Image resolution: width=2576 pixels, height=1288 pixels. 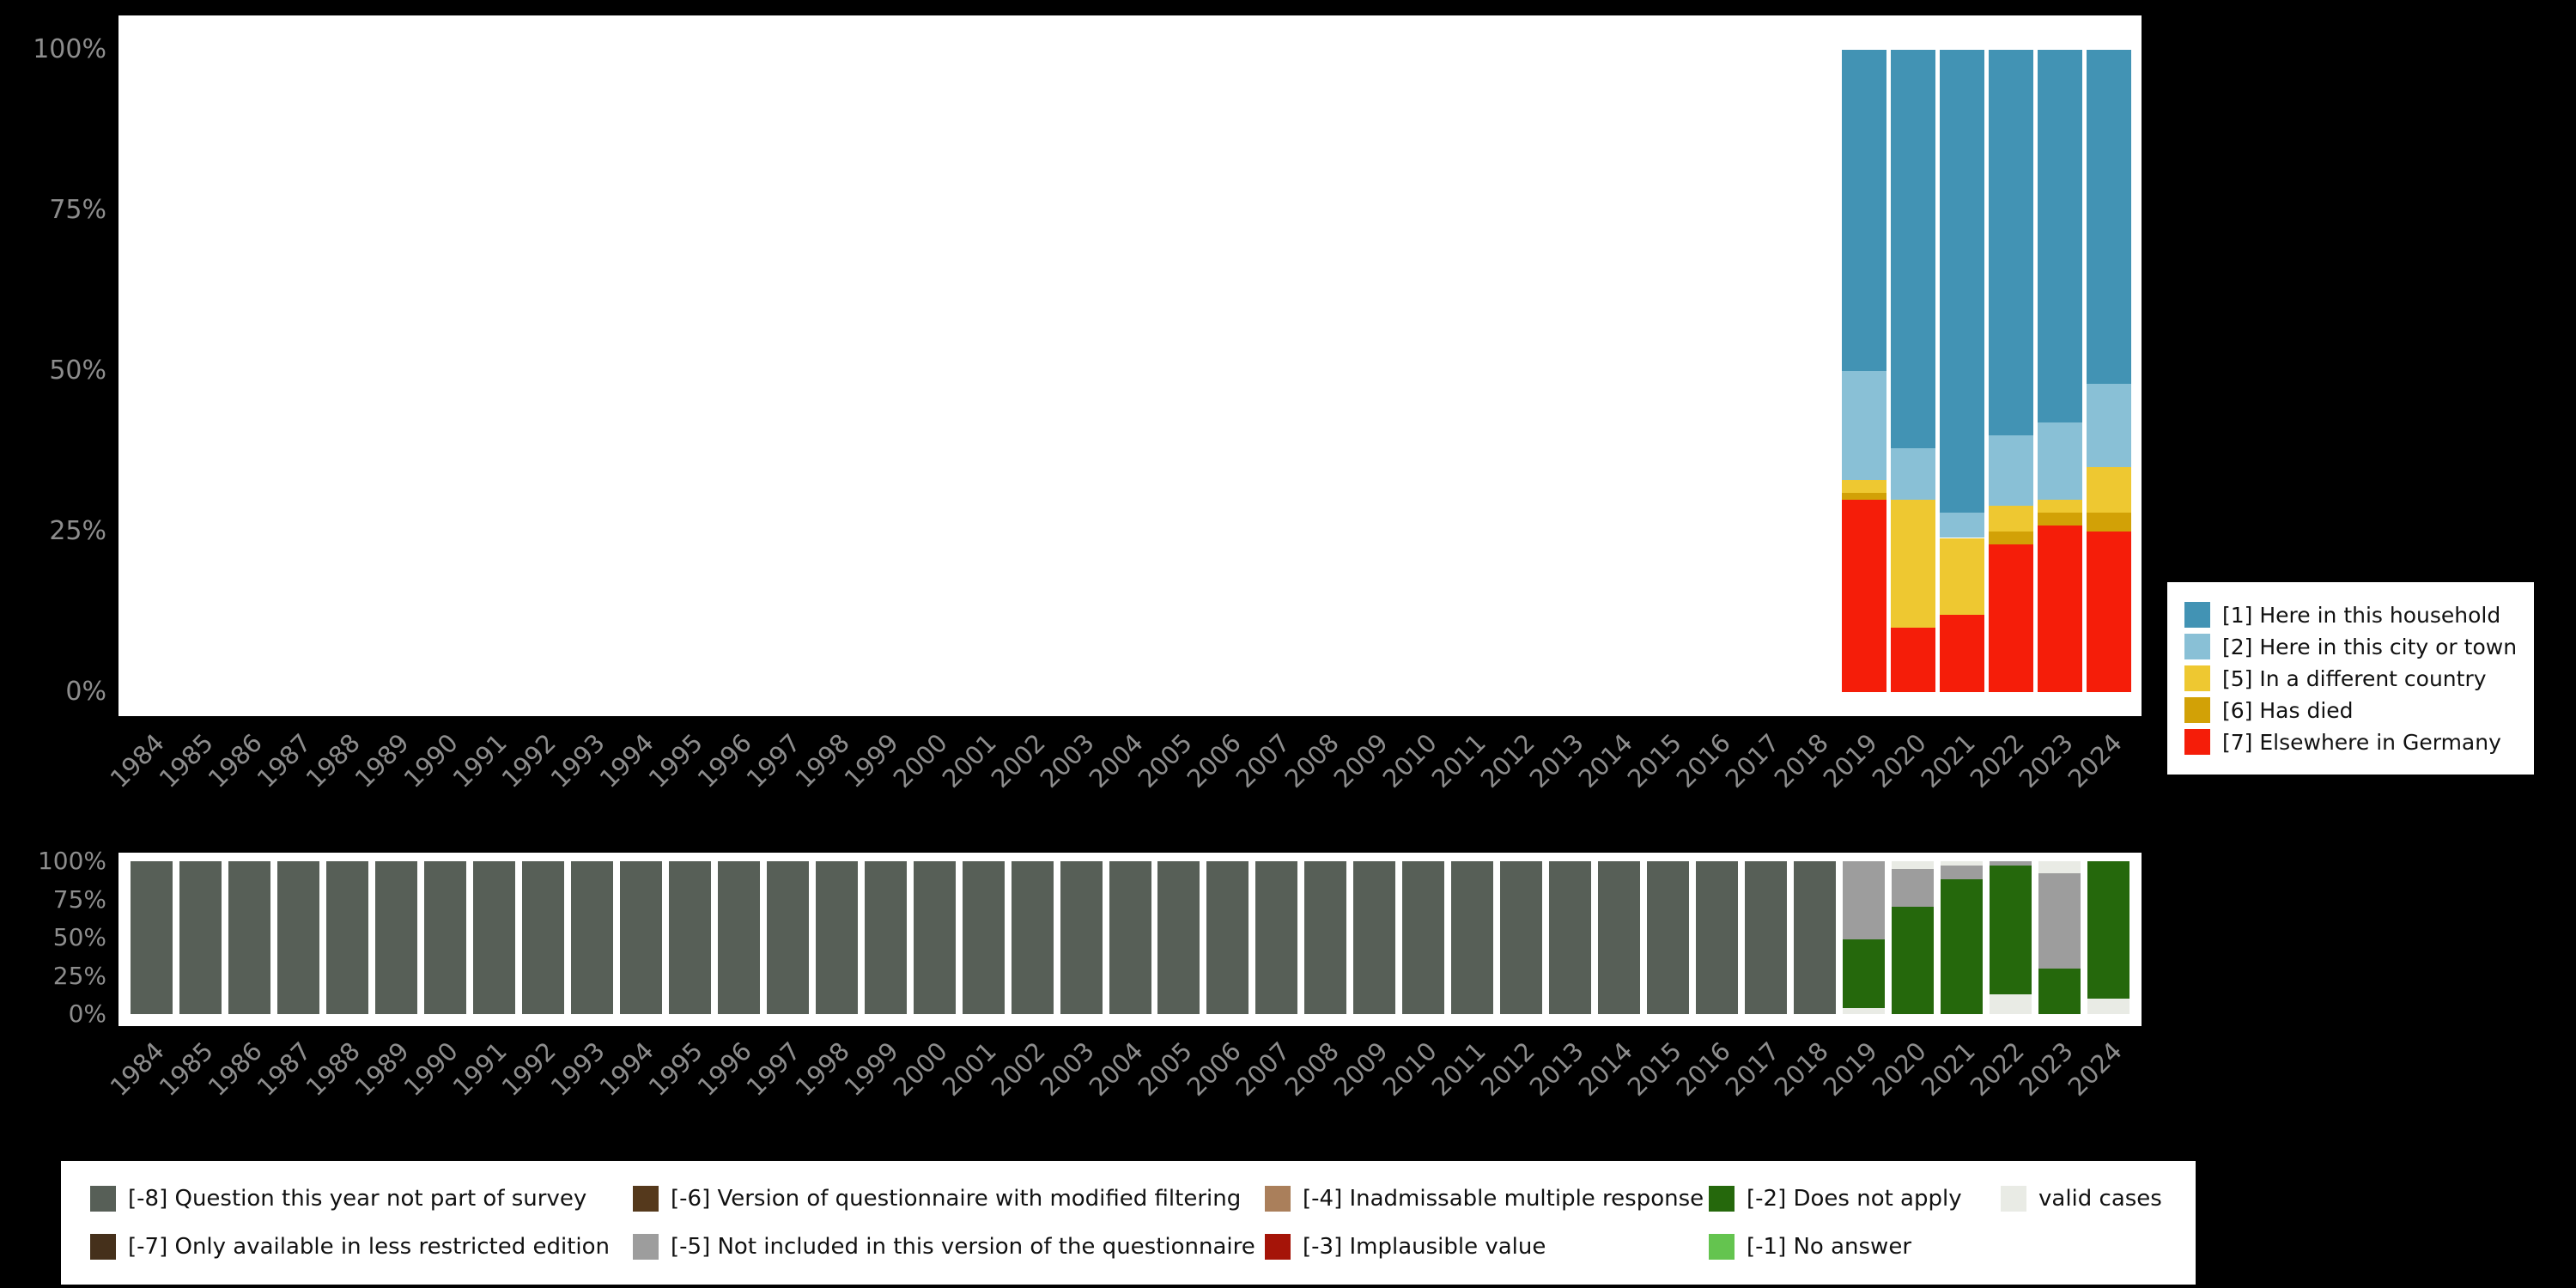 What do you see at coordinates (2361, 615) in the screenshot?
I see `legend-label: [1] Here in this household` at bounding box center [2361, 615].